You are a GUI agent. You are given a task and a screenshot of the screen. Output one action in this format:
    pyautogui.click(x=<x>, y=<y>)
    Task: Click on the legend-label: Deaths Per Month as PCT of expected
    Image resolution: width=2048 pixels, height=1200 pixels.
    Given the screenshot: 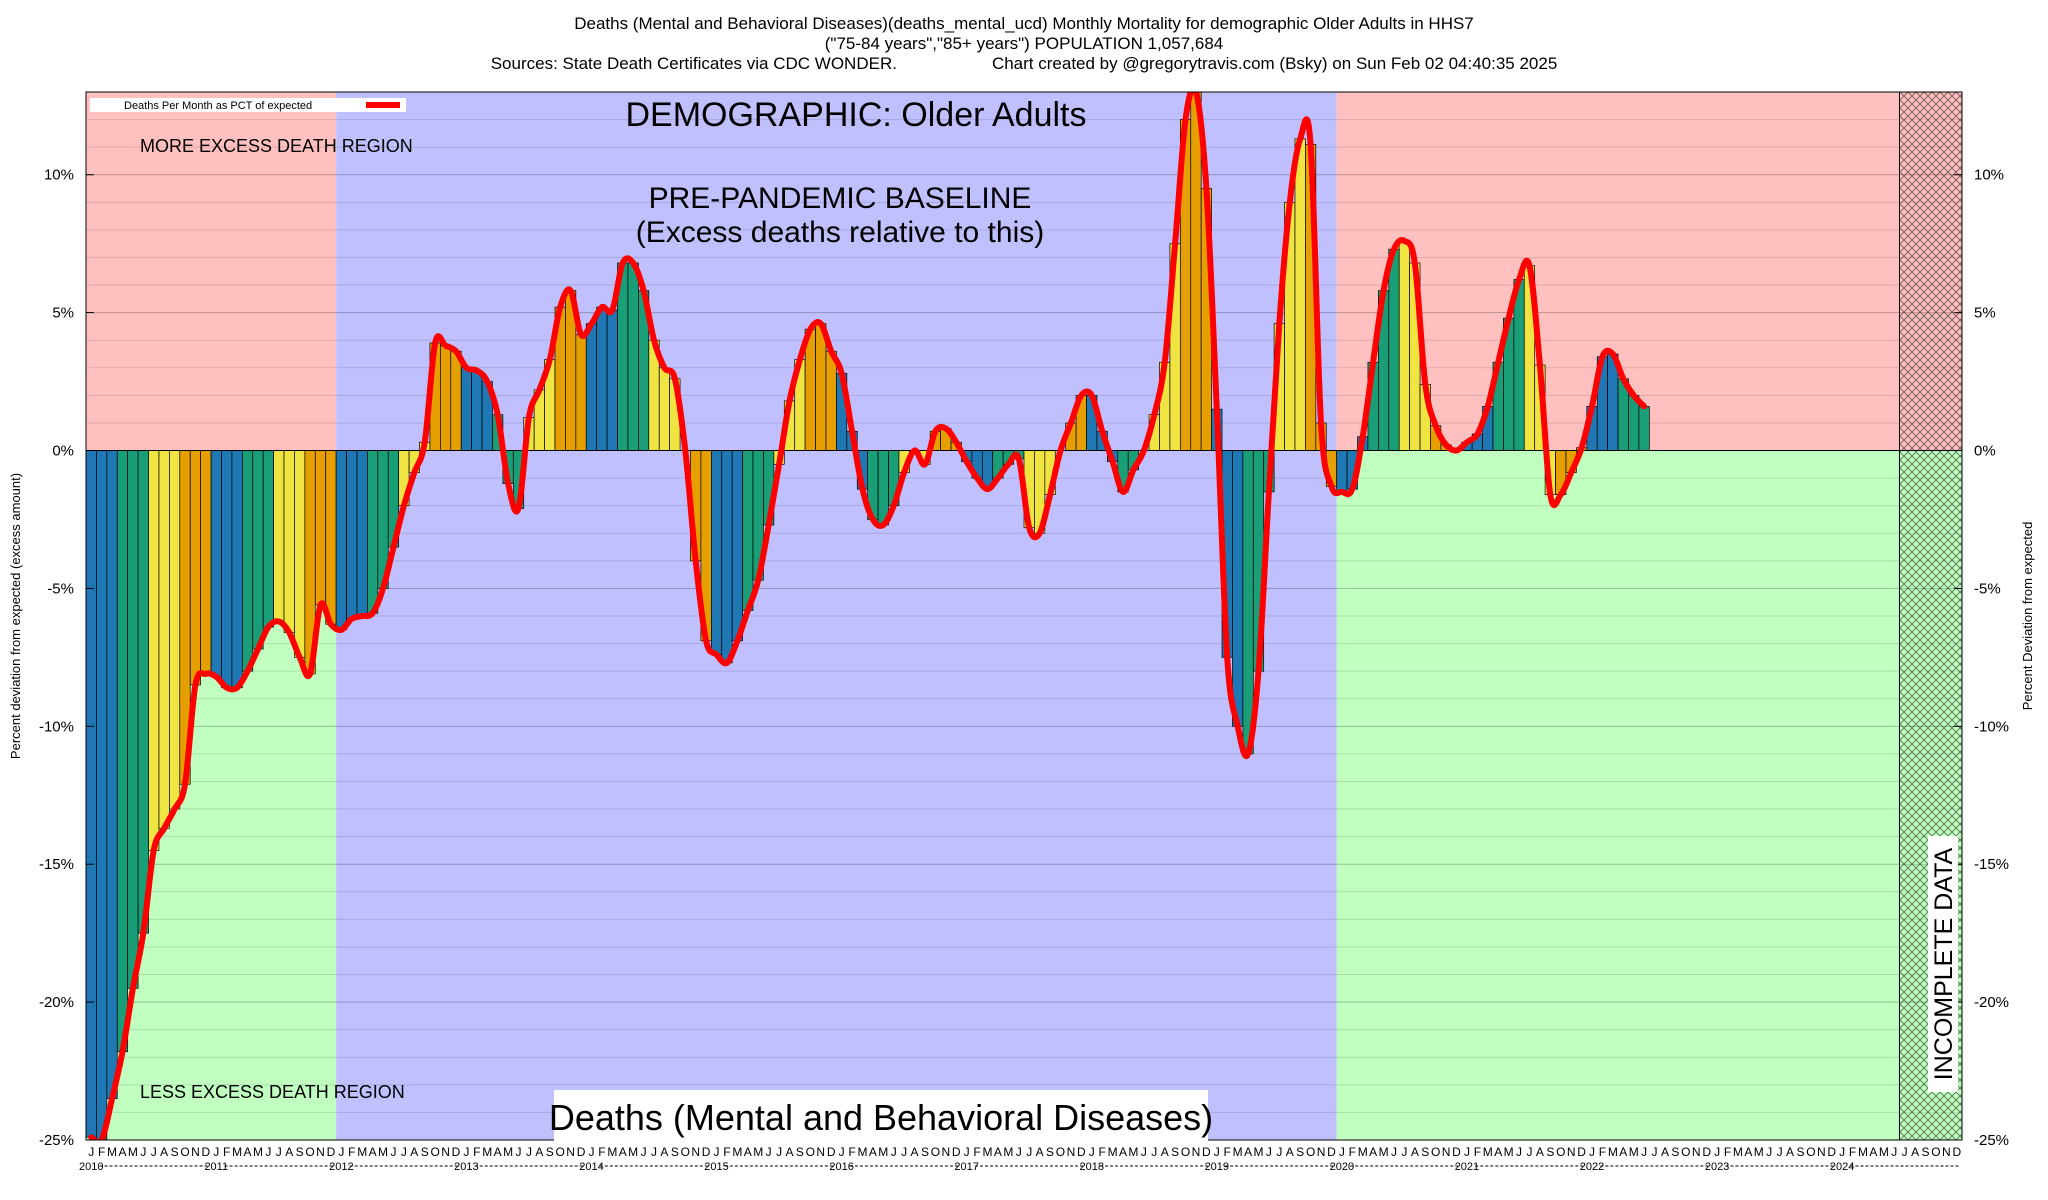 What is the action you would take?
    pyautogui.click(x=218, y=106)
    